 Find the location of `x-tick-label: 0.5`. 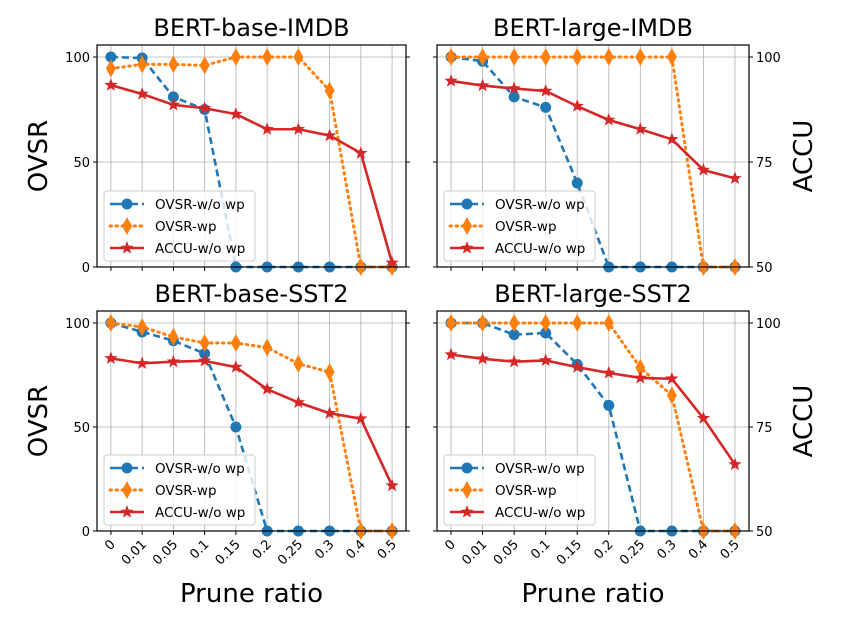

x-tick-label: 0.5 is located at coordinates (730, 549).